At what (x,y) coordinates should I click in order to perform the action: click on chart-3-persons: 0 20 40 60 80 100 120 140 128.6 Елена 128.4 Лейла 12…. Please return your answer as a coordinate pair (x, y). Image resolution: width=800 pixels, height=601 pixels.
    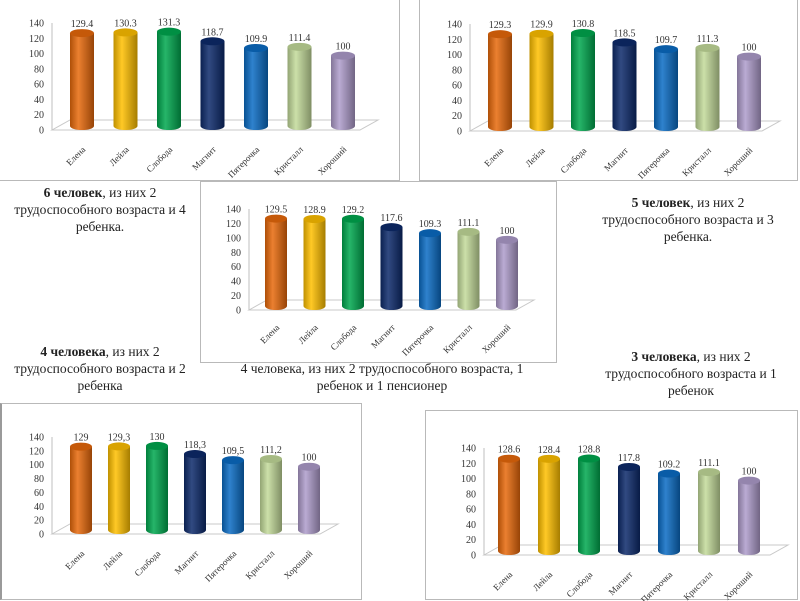
    Looking at the image, I should click on (611, 505).